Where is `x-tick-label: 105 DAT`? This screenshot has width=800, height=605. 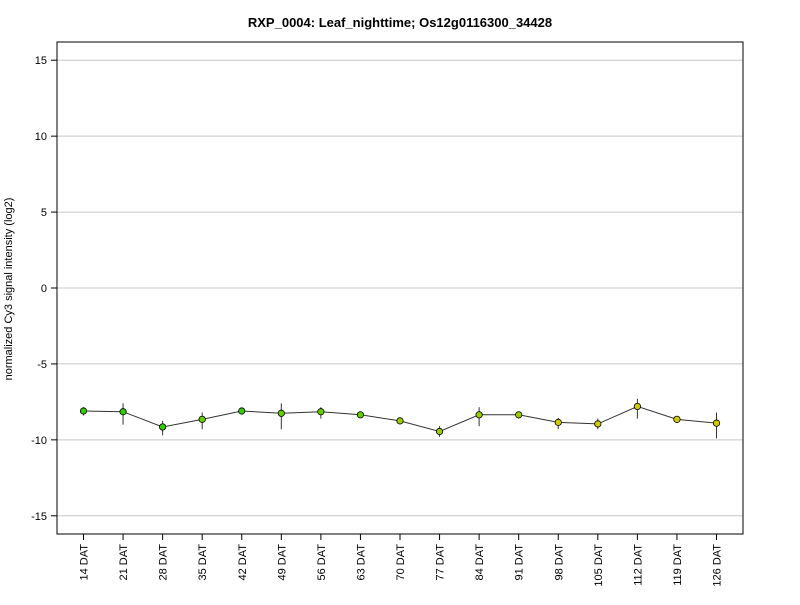 x-tick-label: 105 DAT is located at coordinates (599, 565).